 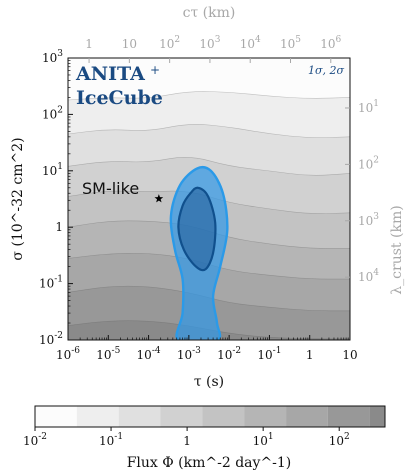 What do you see at coordinates (56, 198) in the screenshot?
I see `y-axis-ticks: 10⁻² 10⁻¹ 1 10¹ 10² 10³` at bounding box center [56, 198].